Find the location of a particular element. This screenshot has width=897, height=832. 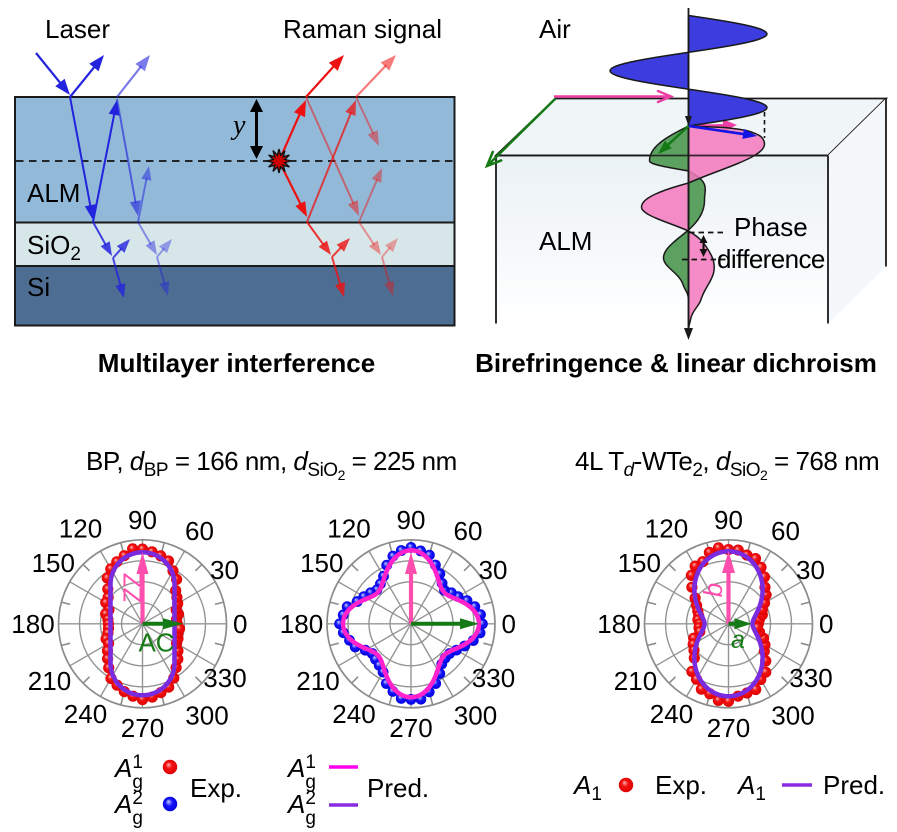

svg-text:Birefringence & linear dichroi: Birefringence & linear dichroism is located at coordinates (676, 363).